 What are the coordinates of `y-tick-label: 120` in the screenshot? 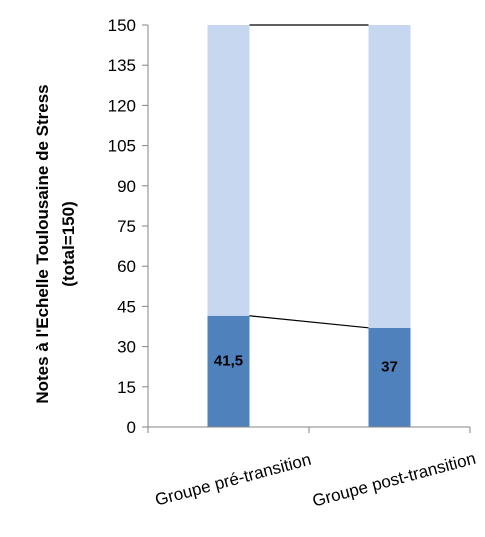 It's located at (122, 105).